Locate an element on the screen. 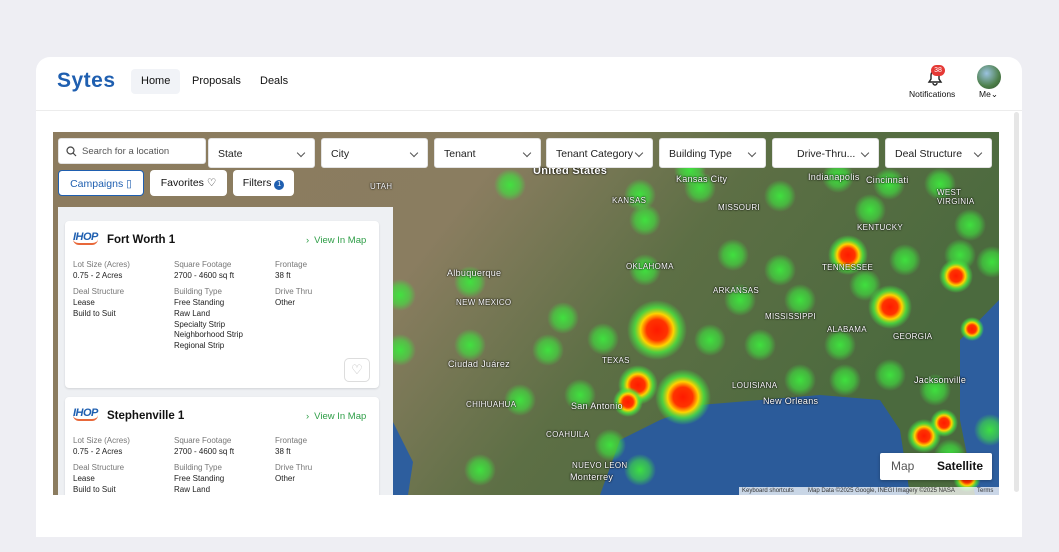 Image resolution: width=1059 pixels, height=552 pixels. keyboard-shortcuts: Keyboard shortcuts is located at coordinates (768, 491).